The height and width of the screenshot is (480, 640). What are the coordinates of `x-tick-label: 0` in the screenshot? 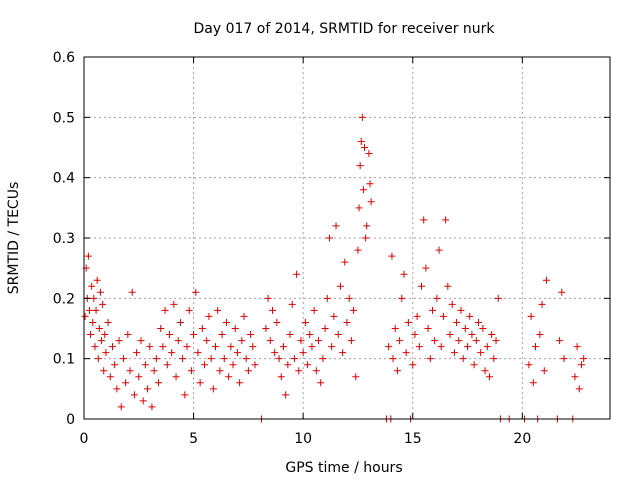 It's located at (84, 439).